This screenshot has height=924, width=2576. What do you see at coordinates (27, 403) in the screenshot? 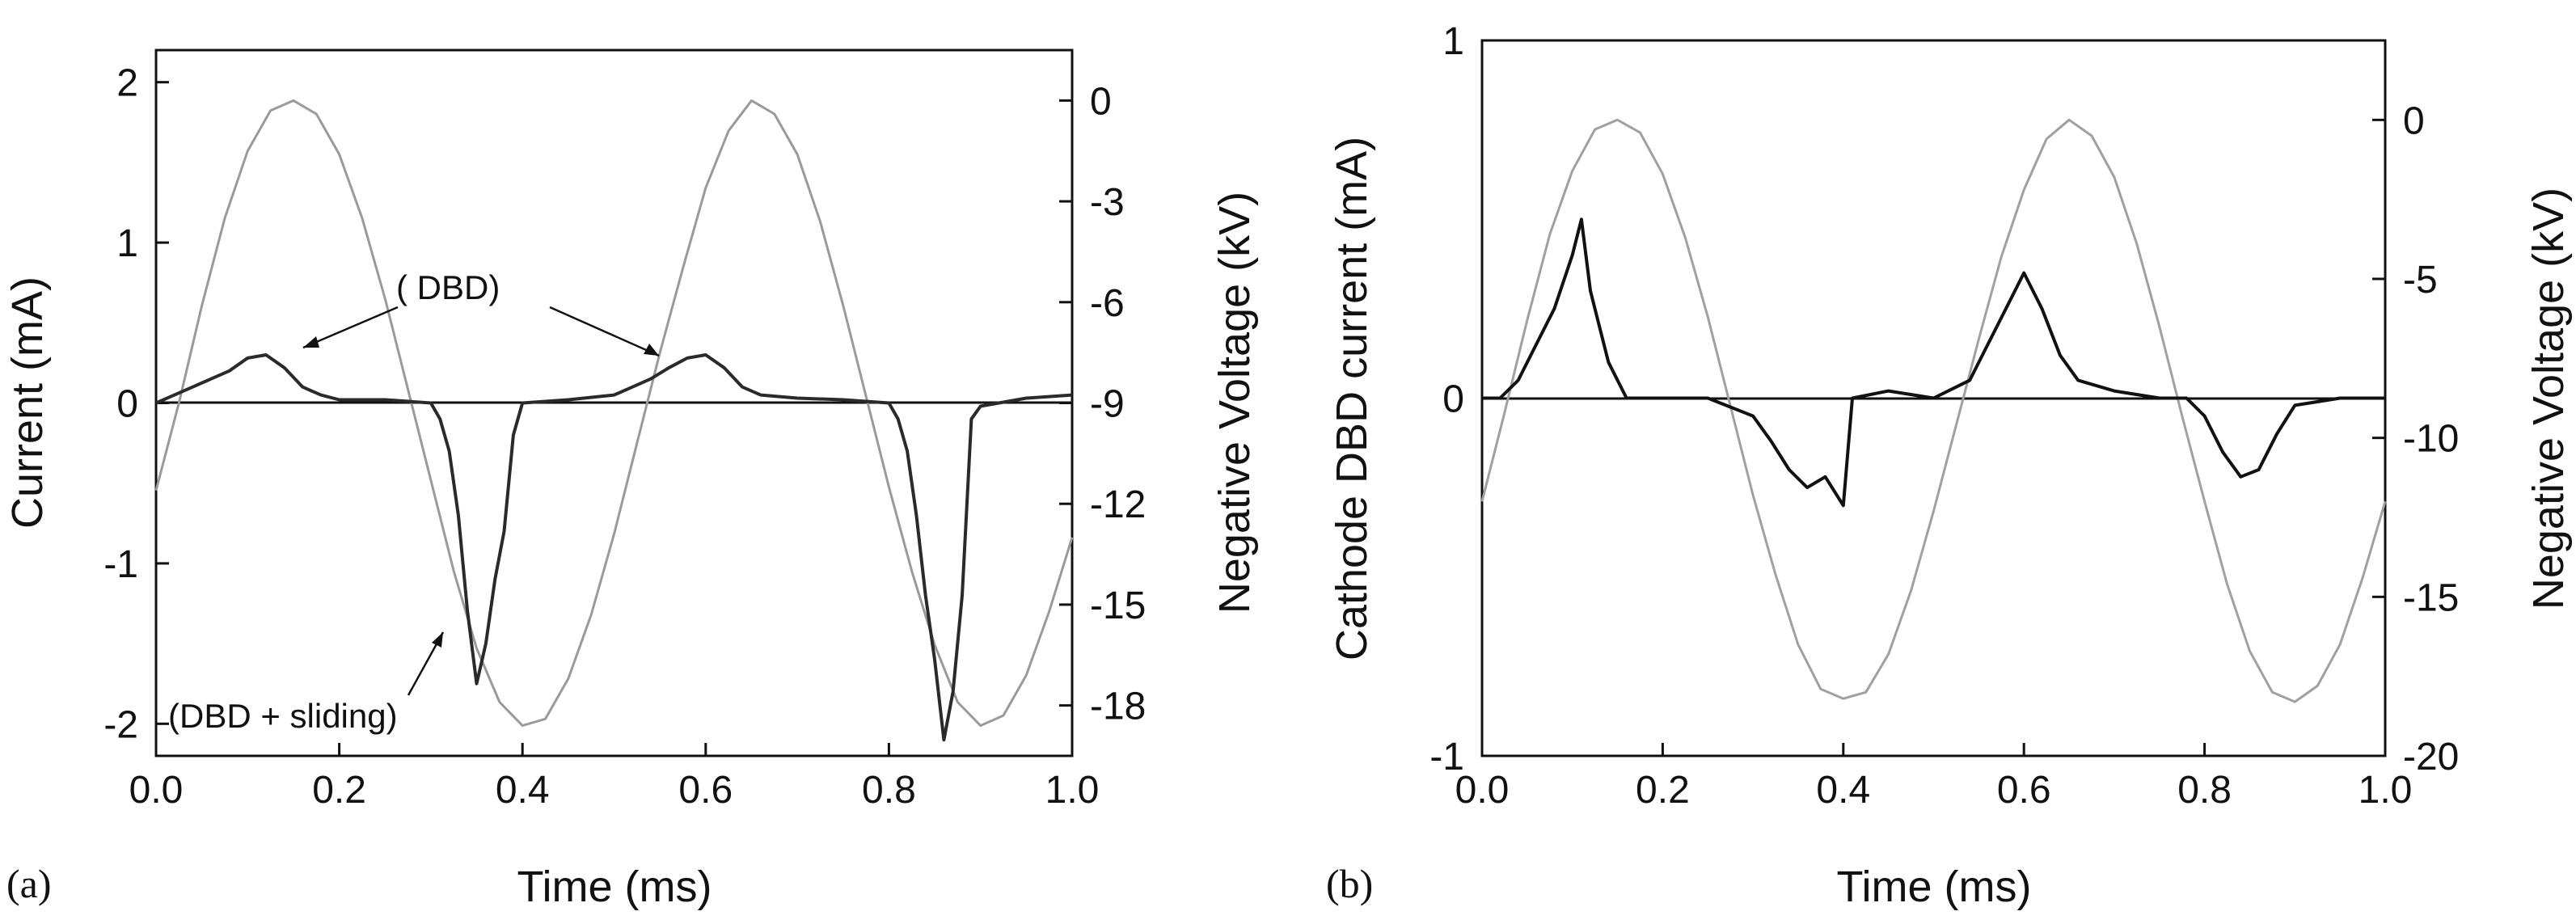
I see `y-axis-title-a: Current (mA)` at bounding box center [27, 403].